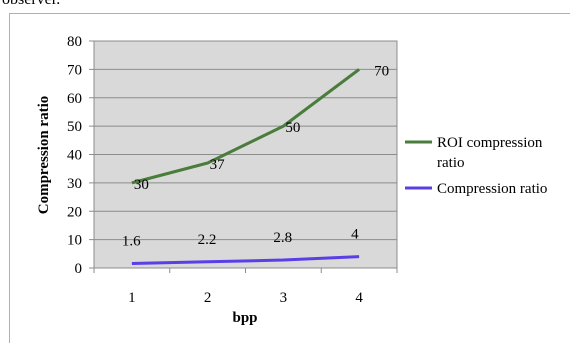 Image resolution: width=572 pixels, height=343 pixels. Describe the element at coordinates (492, 189) in the screenshot. I see `legend-label: Compression ratio` at that location.